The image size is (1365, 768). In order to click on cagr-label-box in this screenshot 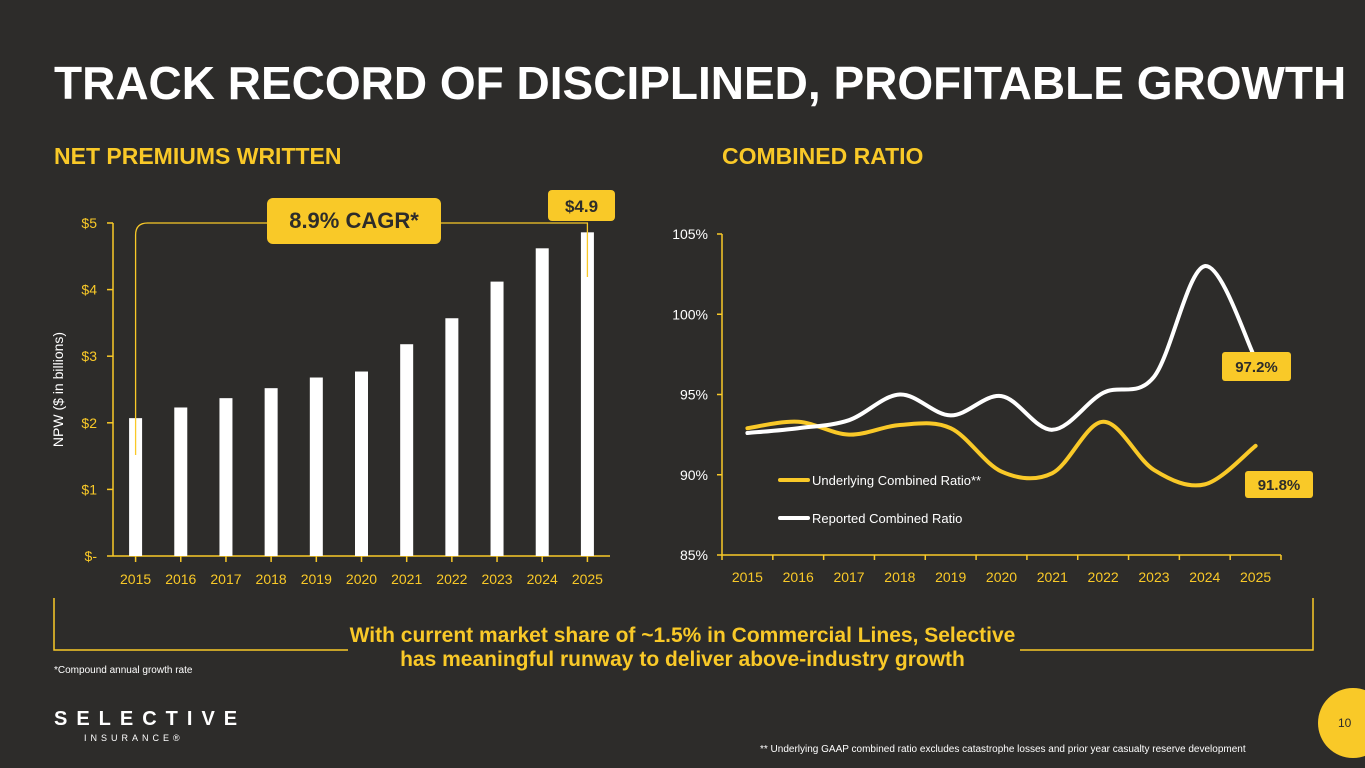, I will do `click(354, 221)`.